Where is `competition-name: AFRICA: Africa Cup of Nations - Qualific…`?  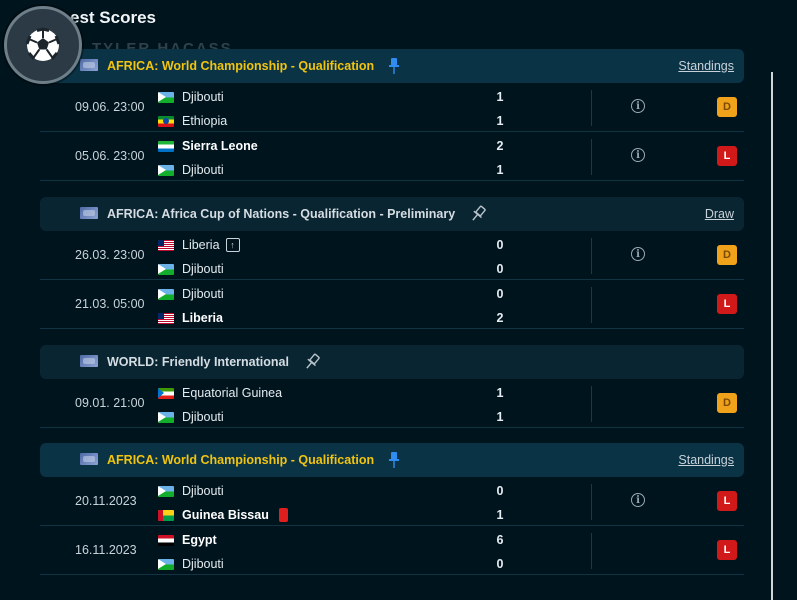
competition-name: AFRICA: Africa Cup of Nations - Qualific… is located at coordinates (281, 214).